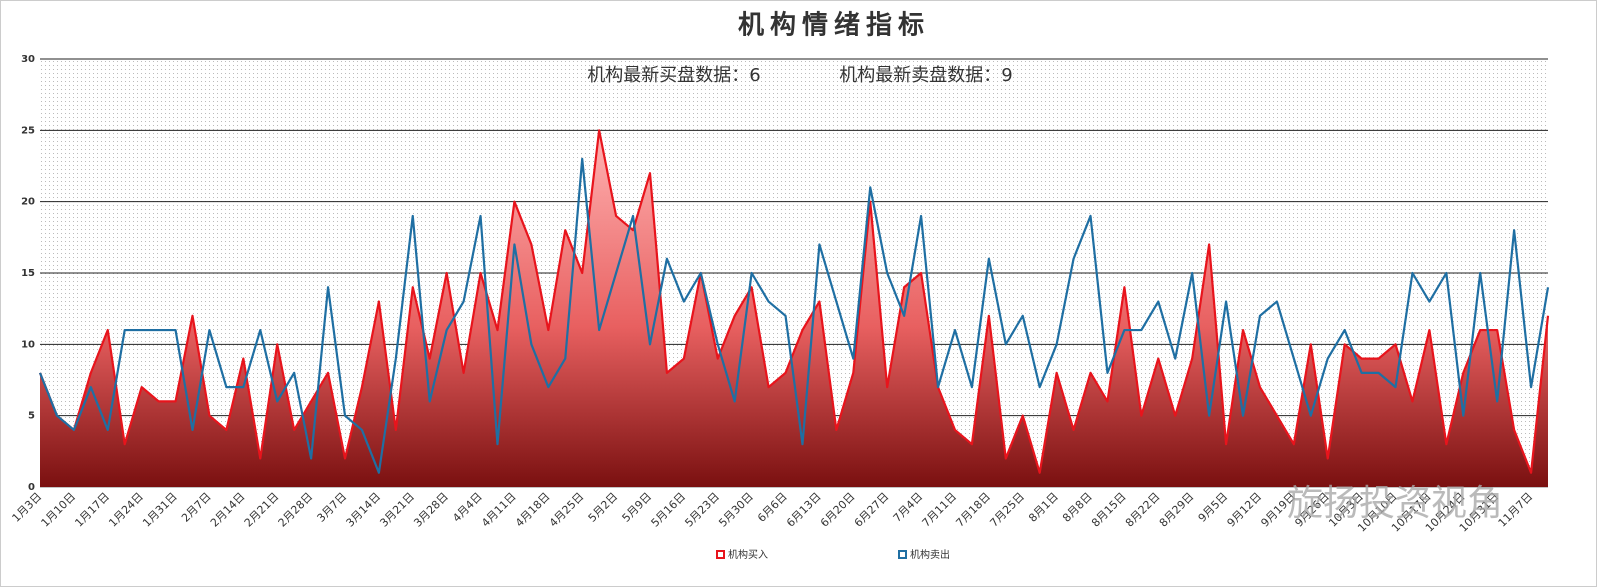 Image resolution: width=1597 pixels, height=587 pixels. What do you see at coordinates (31, 416) in the screenshot?
I see `y-tick-label: 5` at bounding box center [31, 416].